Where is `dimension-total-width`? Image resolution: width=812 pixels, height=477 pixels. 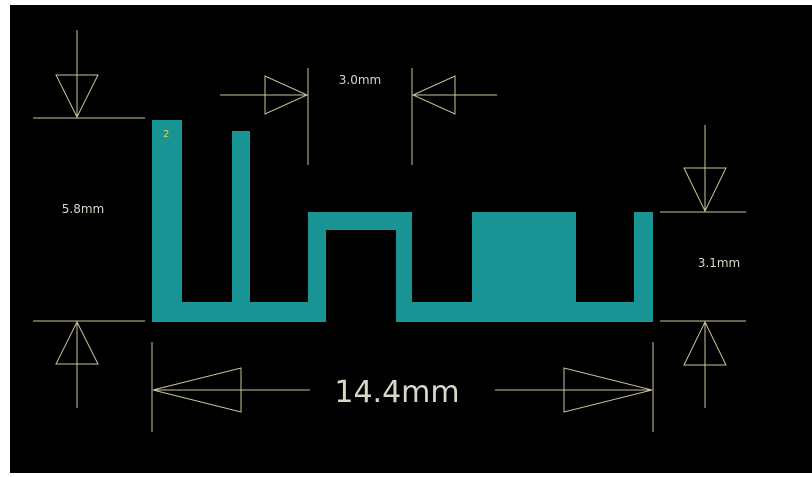 dimension-total-width is located at coordinates (402, 387).